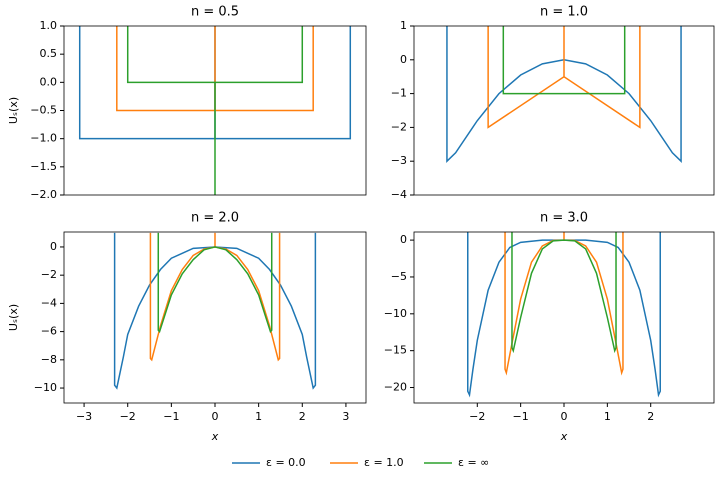 The width and height of the screenshot is (720, 480). What do you see at coordinates (473, 462) in the screenshot?
I see `legend-label: ε = ∞` at bounding box center [473, 462].